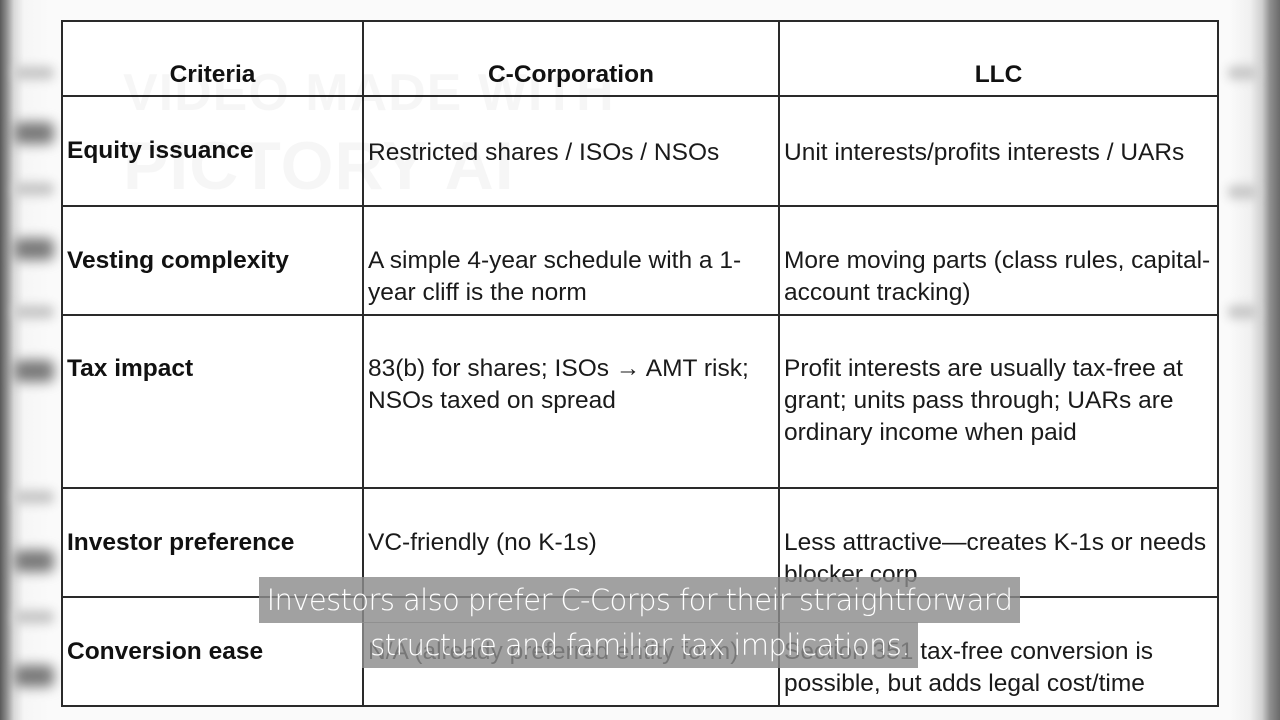 The image size is (1280, 720). What do you see at coordinates (212, 542) in the screenshot?
I see `criteria-cell: Investor preference` at bounding box center [212, 542].